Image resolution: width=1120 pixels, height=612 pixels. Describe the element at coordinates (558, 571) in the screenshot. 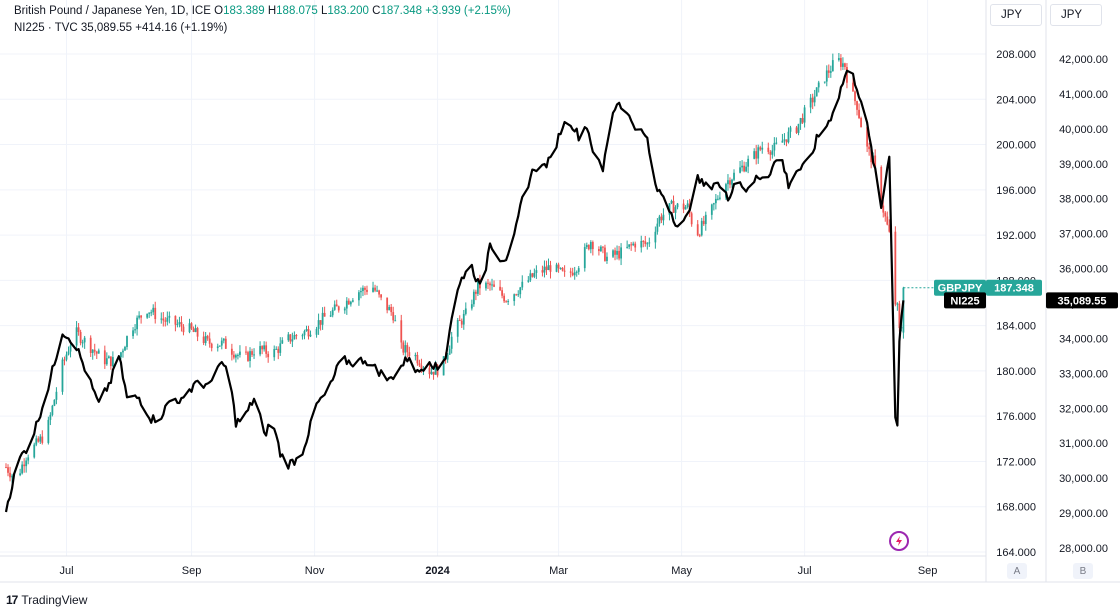

I see `time-tick-label: Mar` at that location.